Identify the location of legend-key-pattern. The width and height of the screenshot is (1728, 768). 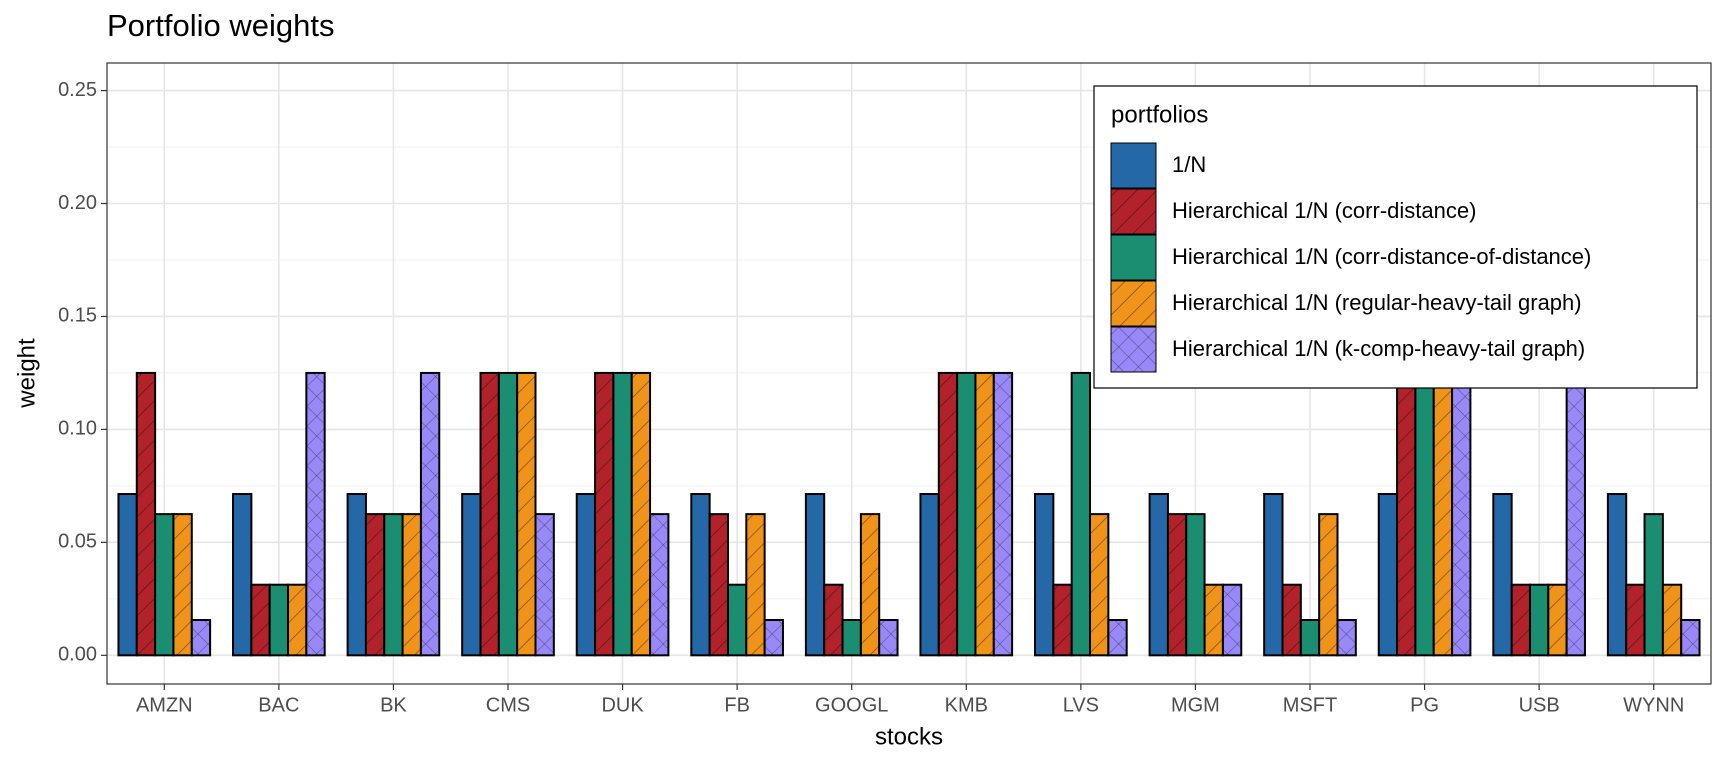
(1133, 303).